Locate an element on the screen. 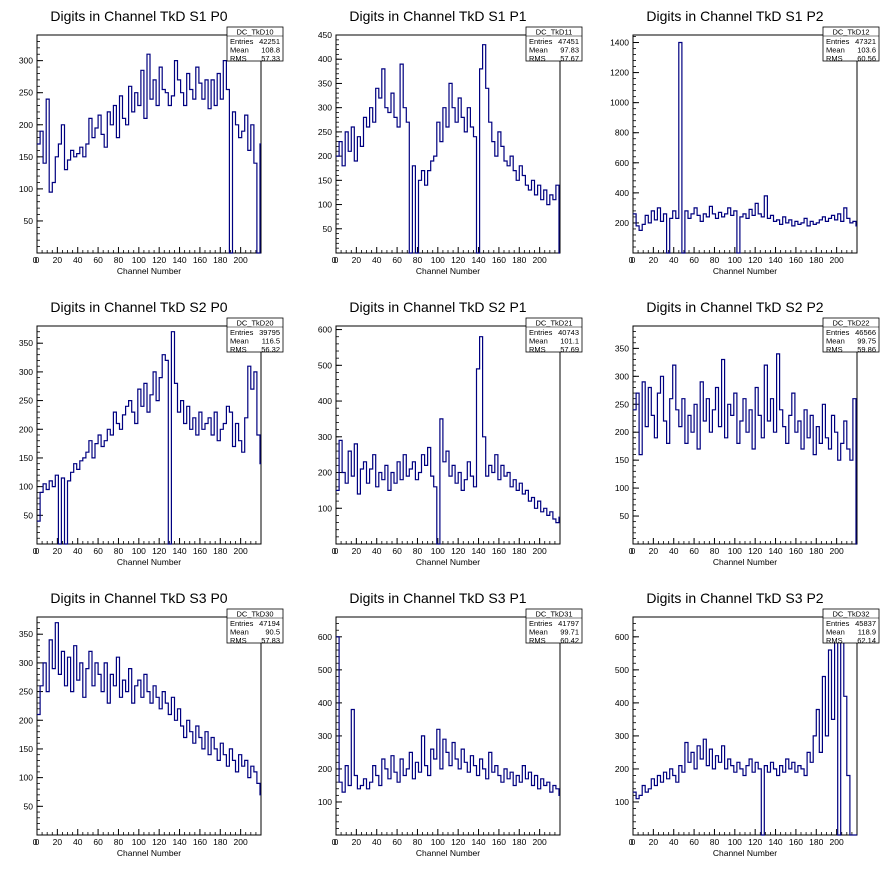  chart-title: Digits in Channel TkD S3 P0 is located at coordinates (138, 598).